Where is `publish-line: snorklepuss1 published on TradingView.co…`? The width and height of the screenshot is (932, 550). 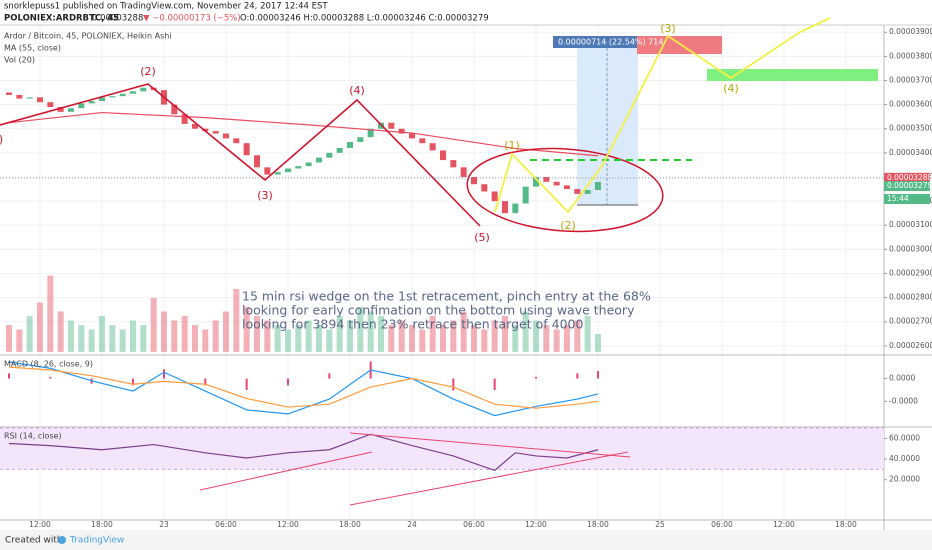
publish-line: snorklepuss1 published on TradingView.co… is located at coordinates (166, 7).